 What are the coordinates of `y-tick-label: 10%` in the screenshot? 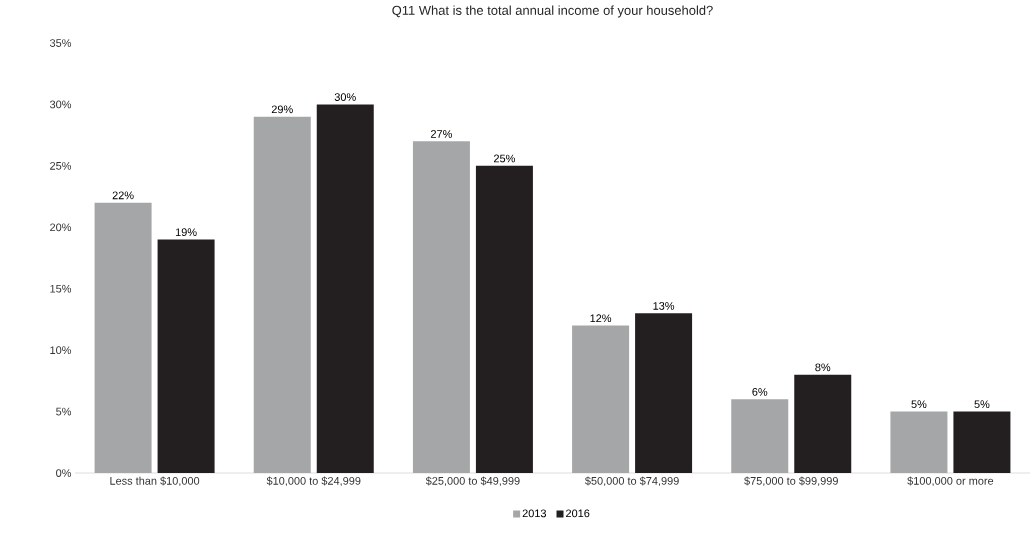 It's located at (61, 350).